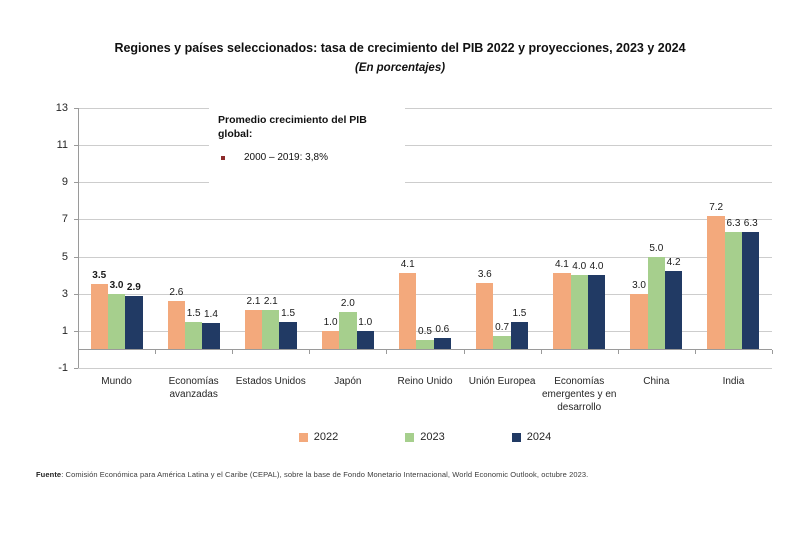 This screenshot has height=533, width=800. What do you see at coordinates (193, 388) in the screenshot?
I see `x-axis-category-label: Economías avanzadas` at bounding box center [193, 388].